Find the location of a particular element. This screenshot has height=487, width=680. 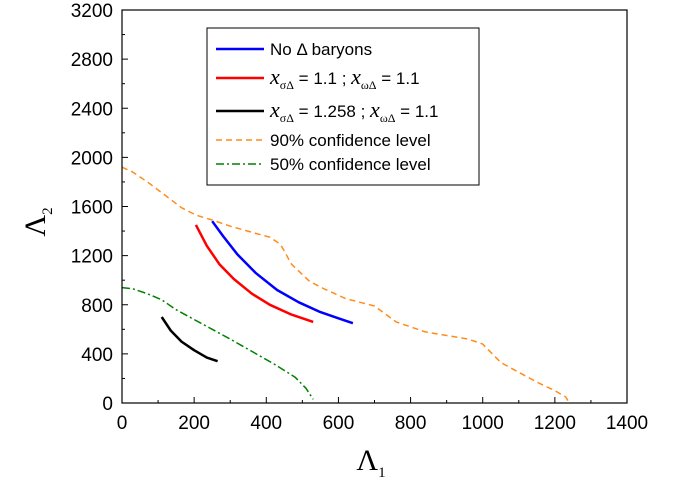

y-axis-title: Λ2 is located at coordinates (37, 221).